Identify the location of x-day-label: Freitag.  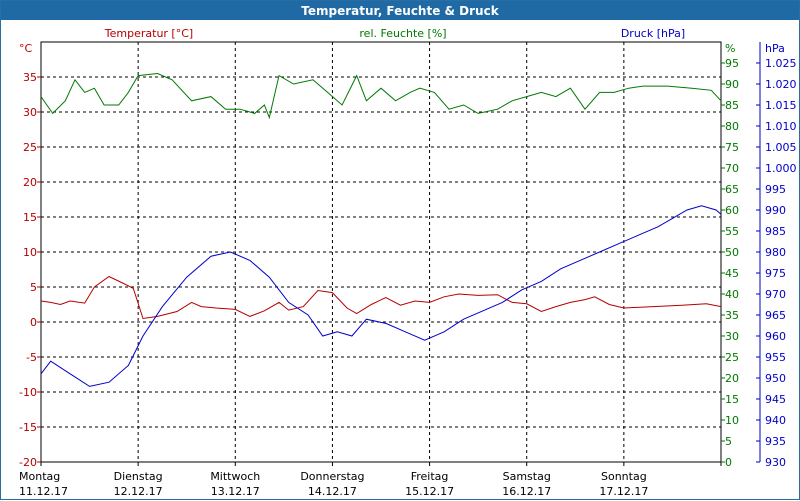
(430, 476).